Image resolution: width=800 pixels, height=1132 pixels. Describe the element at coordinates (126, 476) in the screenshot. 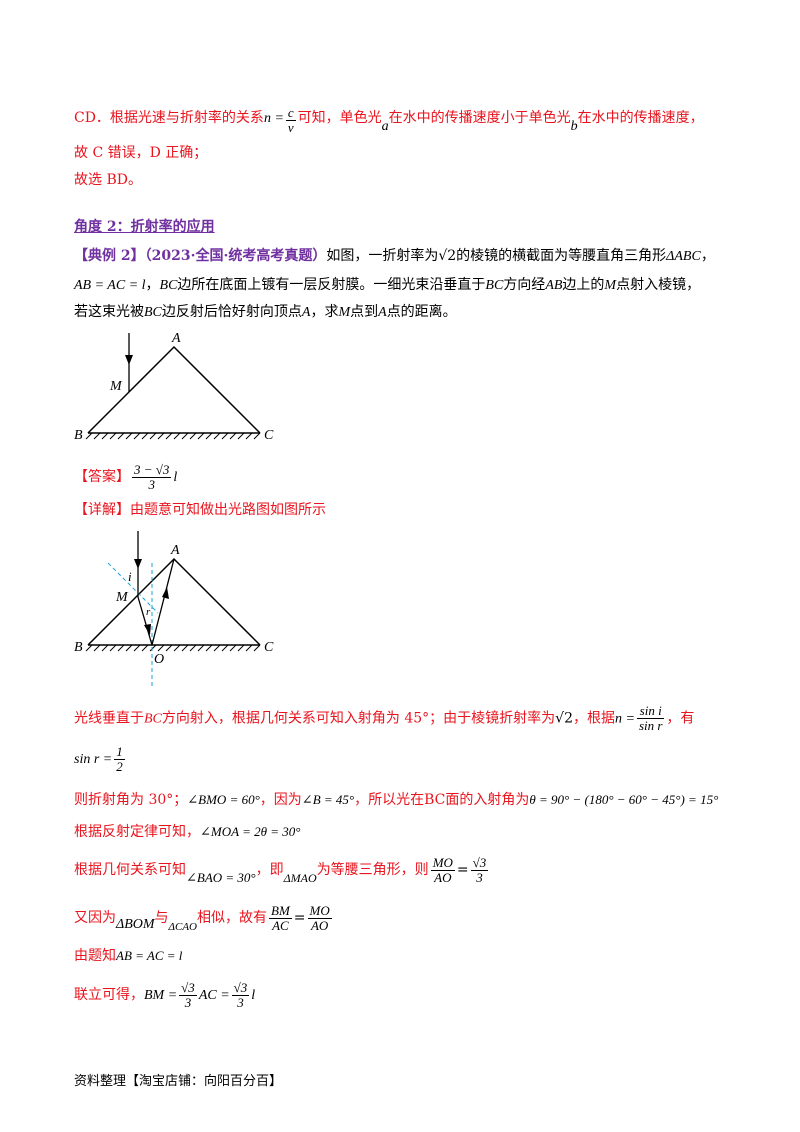

I see `answer-line: 【答案】 3 − √3 3 l` at that location.